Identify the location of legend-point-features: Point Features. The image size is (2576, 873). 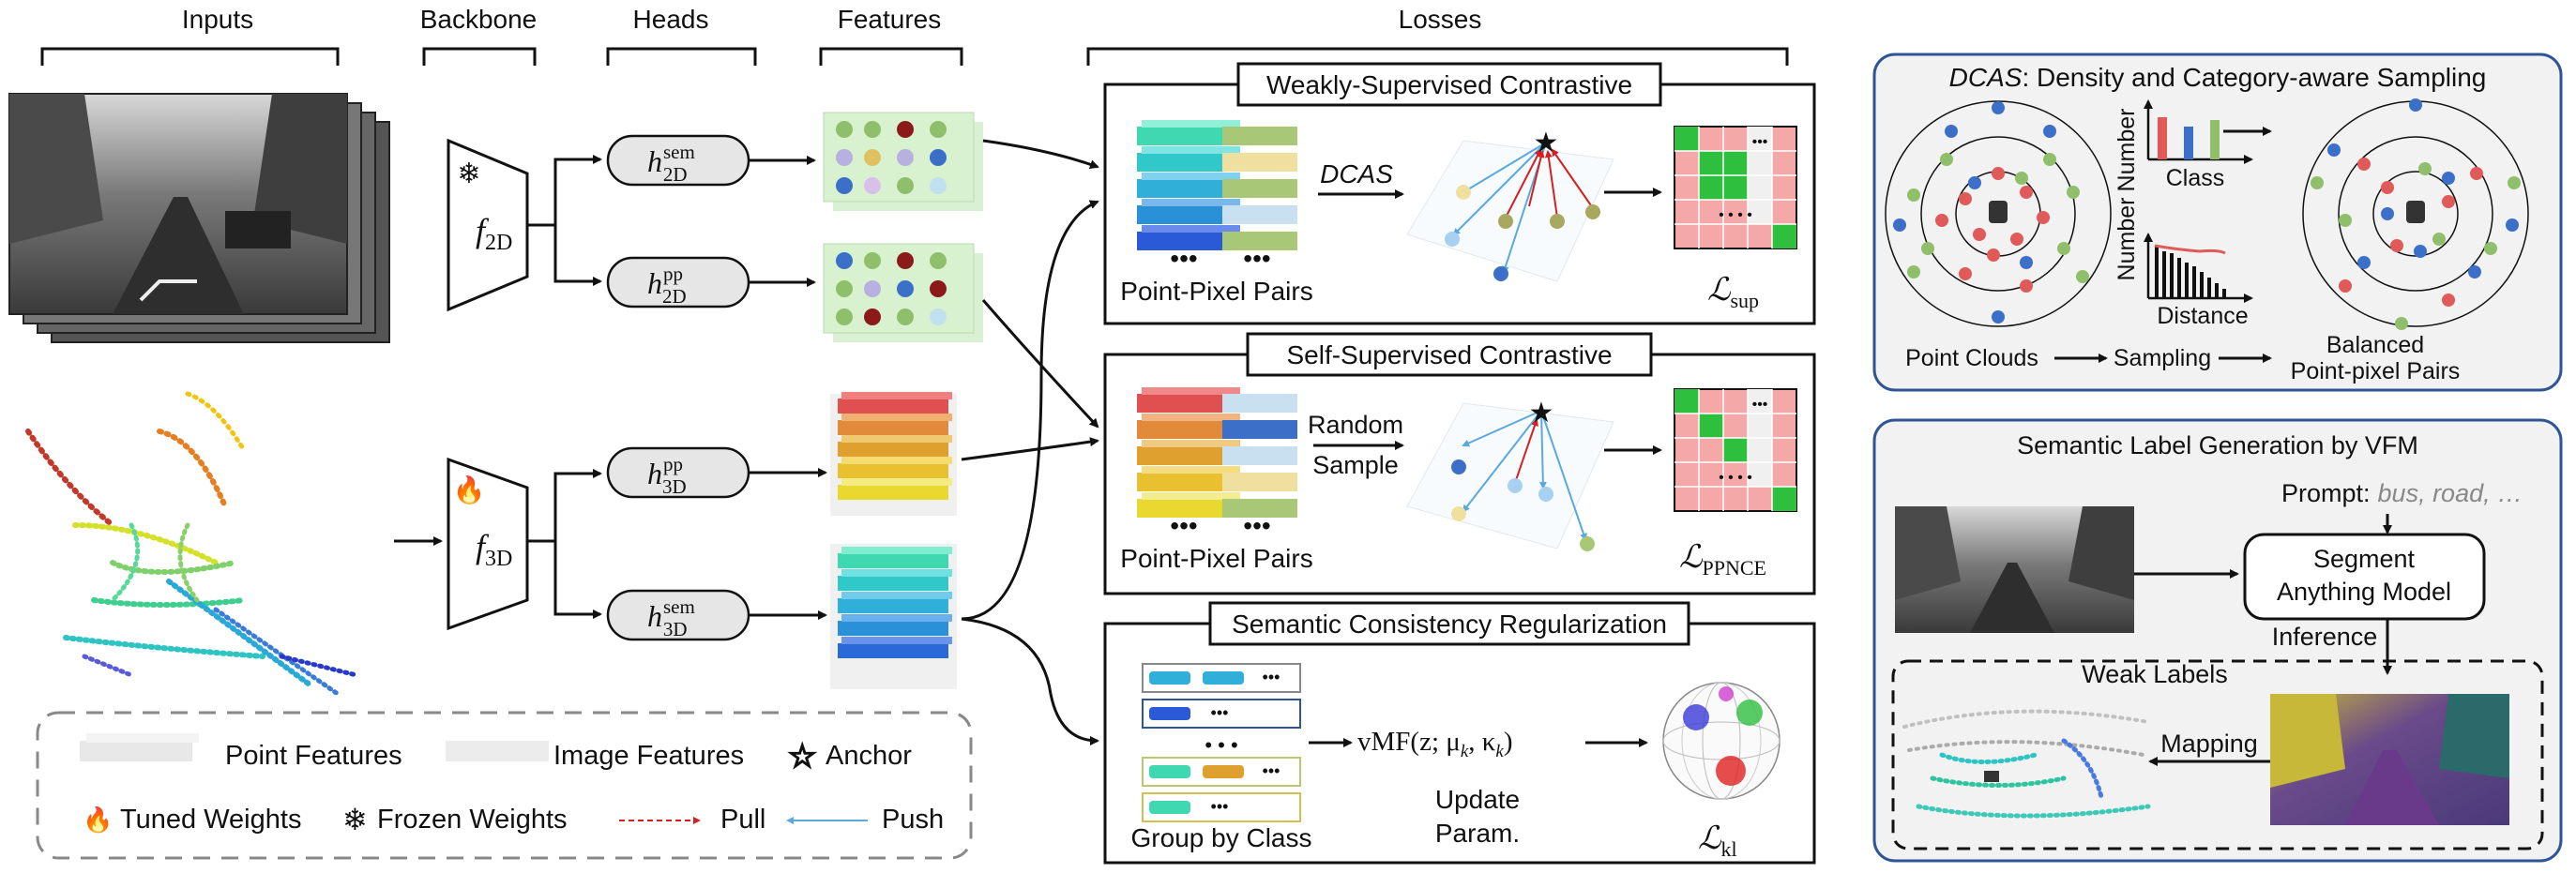
(313, 756).